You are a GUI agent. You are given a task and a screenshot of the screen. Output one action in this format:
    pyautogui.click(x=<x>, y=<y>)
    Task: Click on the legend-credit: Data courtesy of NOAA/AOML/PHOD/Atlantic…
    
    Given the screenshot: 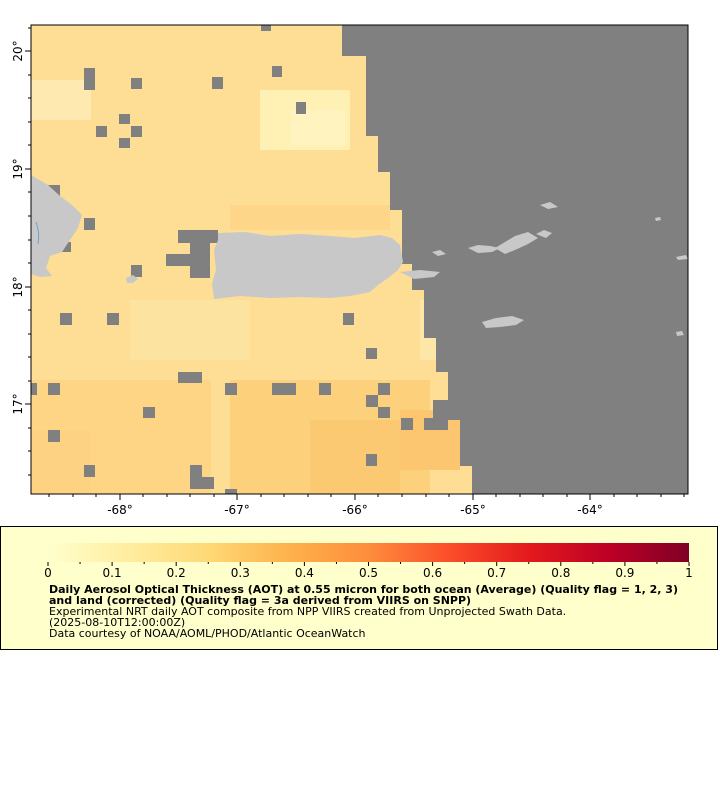 What is the action you would take?
    pyautogui.click(x=207, y=633)
    